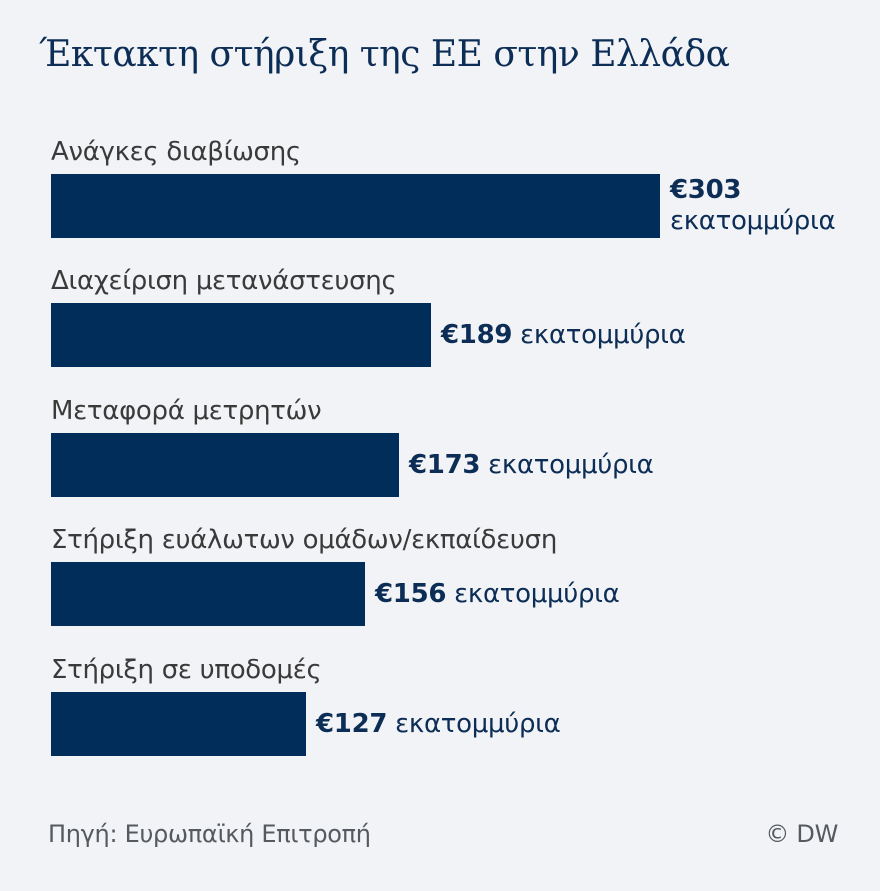  Describe the element at coordinates (224, 281) in the screenshot. I see `category-label: Διαχείριση μετανάστευσης` at that location.